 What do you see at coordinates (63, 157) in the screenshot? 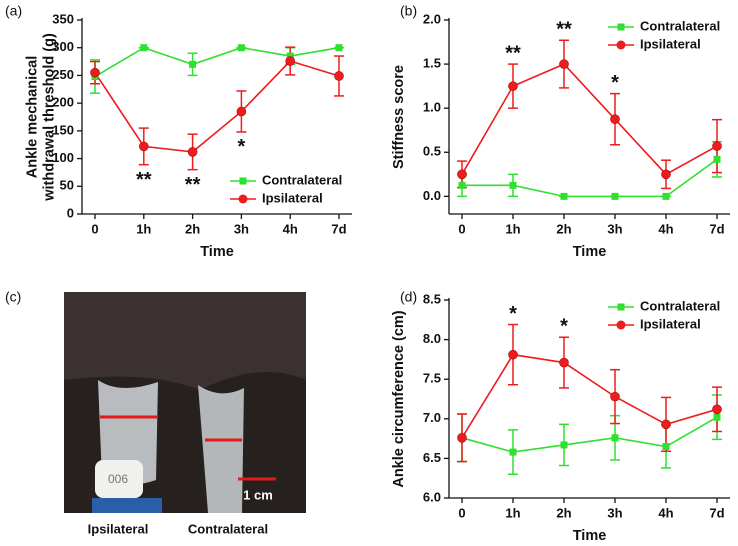
I see `y-tick-label: 100` at bounding box center [63, 157].